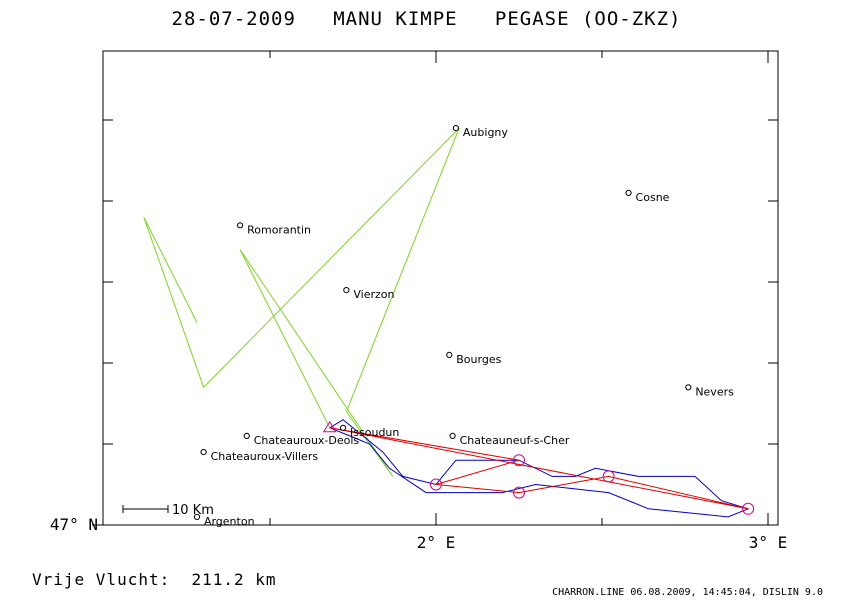 The height and width of the screenshot is (603, 853). Describe the element at coordinates (279, 229) in the screenshot. I see `city-label: Romorantin` at that location.